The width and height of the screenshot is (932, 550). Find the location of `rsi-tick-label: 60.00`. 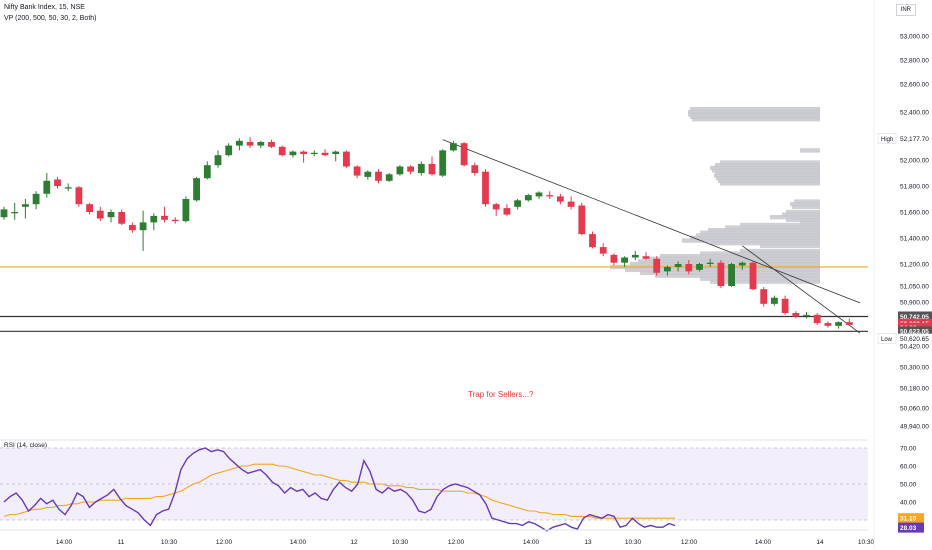

rsi-tick-label: 60.00 is located at coordinates (908, 467).